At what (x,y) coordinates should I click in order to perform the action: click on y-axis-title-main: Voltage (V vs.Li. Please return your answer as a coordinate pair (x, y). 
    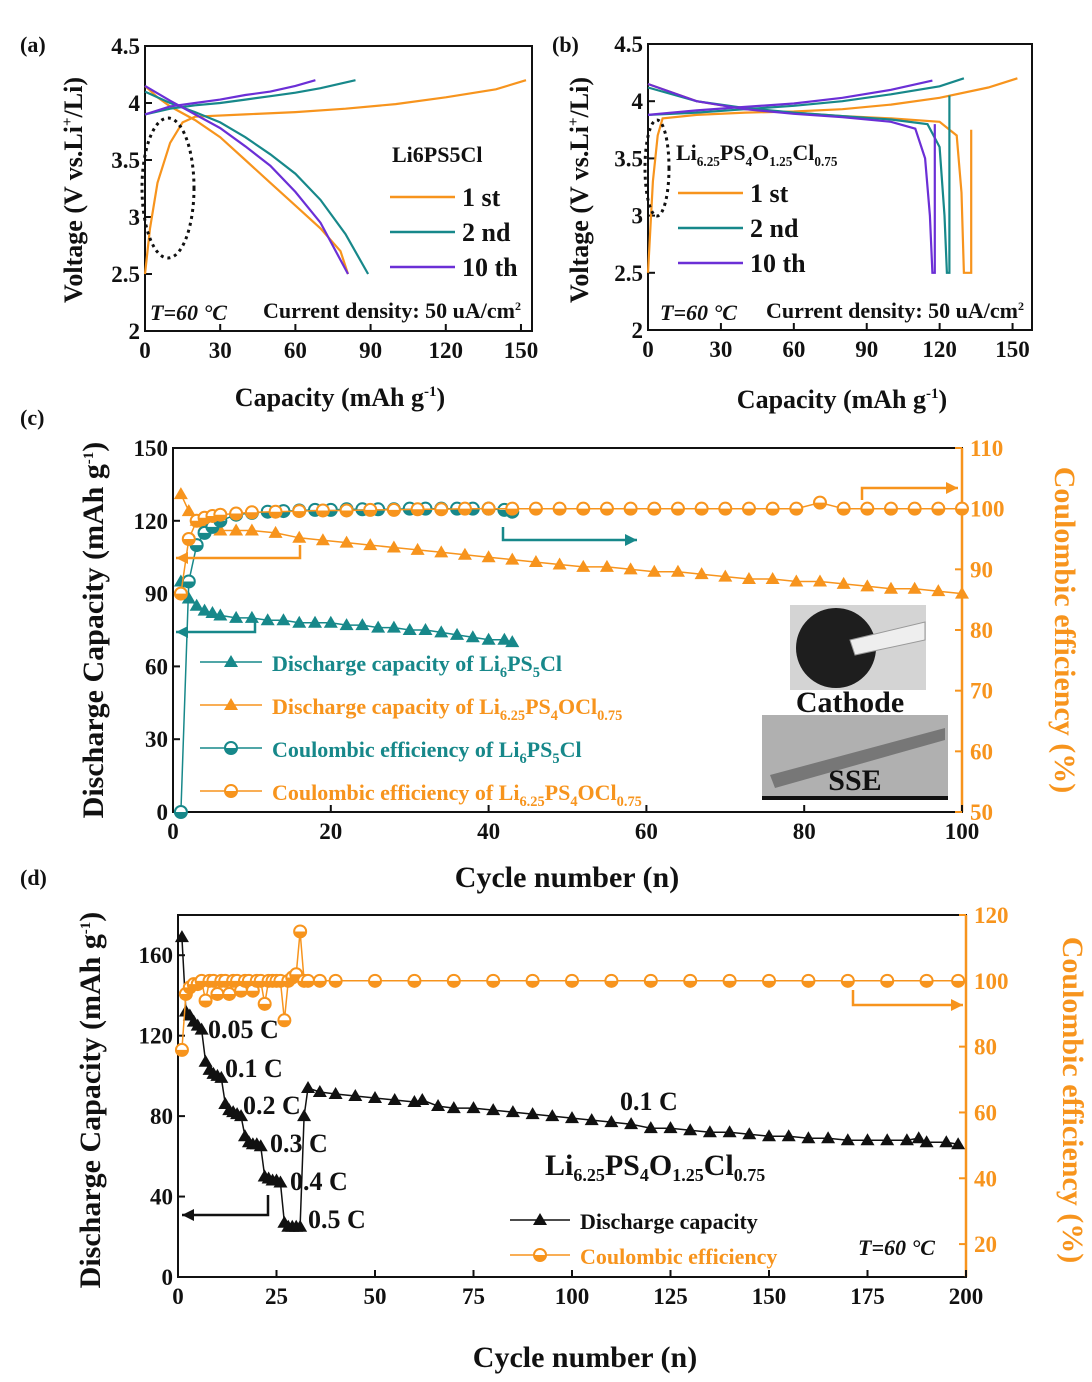
    Looking at the image, I should click on (73, 214).